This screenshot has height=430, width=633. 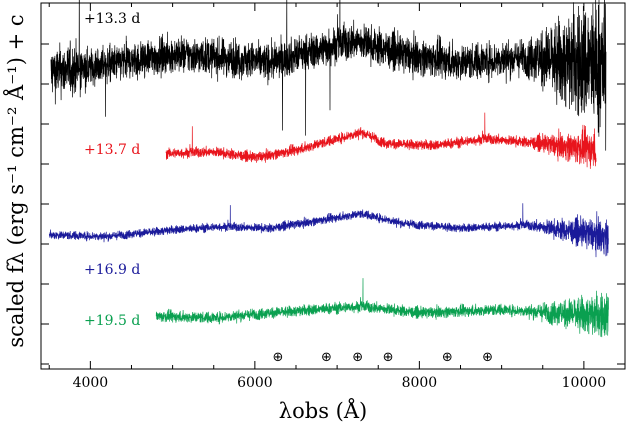 I want to click on telluric-marker-1: ⊕, so click(x=277, y=357).